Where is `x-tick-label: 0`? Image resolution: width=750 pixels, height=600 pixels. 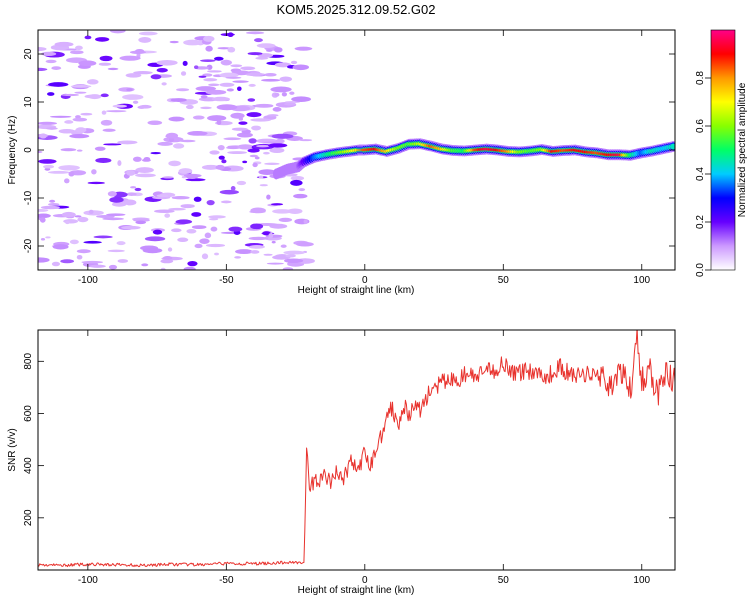
x-tick-label: 0 is located at coordinates (365, 280).